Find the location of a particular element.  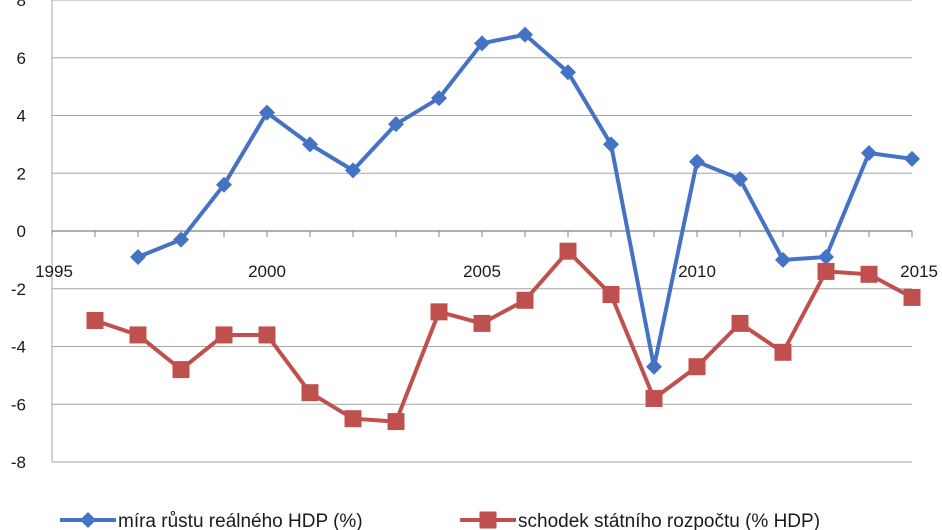

x-tick-label: 1995 is located at coordinates (54, 271).